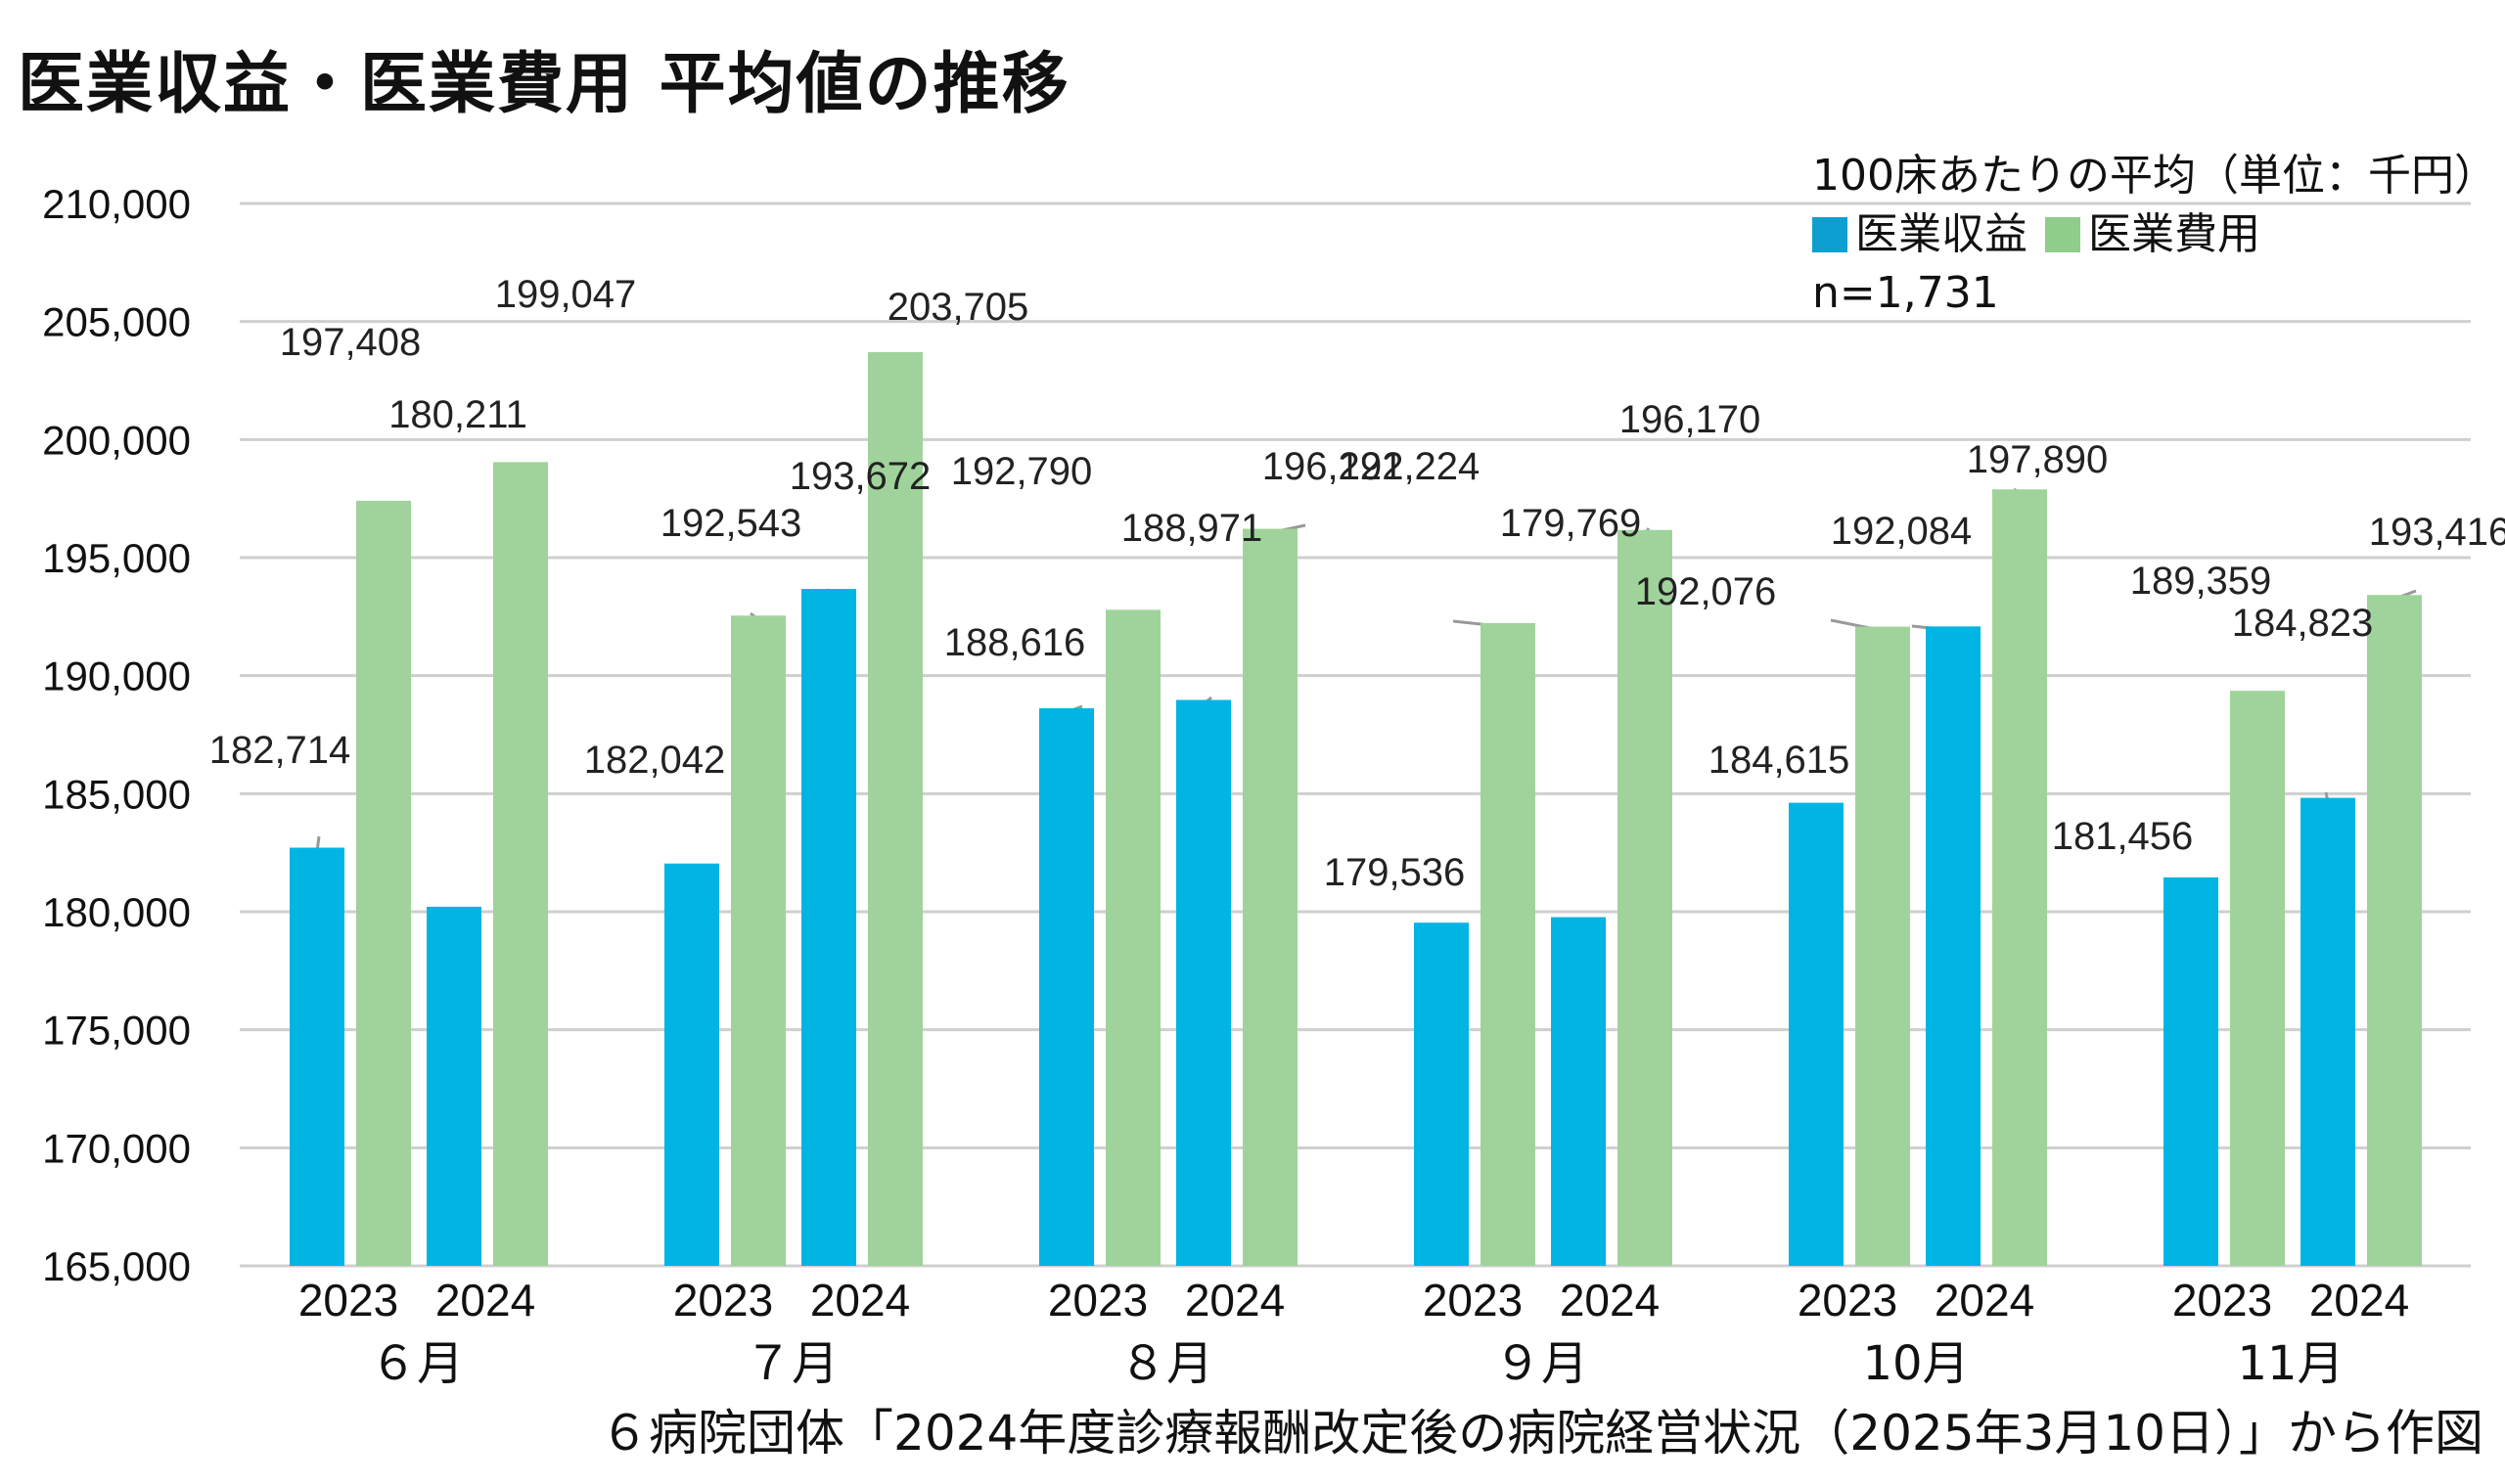  Describe the element at coordinates (116, 912) in the screenshot. I see `y-tick-label: 180,000` at that location.